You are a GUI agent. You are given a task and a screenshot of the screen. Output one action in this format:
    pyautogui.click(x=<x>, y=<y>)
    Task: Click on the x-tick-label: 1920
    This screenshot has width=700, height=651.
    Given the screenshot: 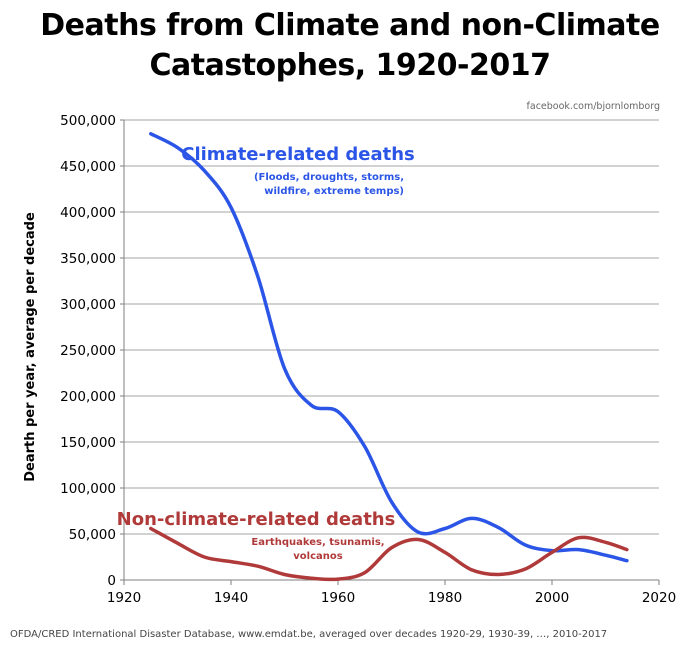 What is the action you would take?
    pyautogui.click(x=124, y=598)
    